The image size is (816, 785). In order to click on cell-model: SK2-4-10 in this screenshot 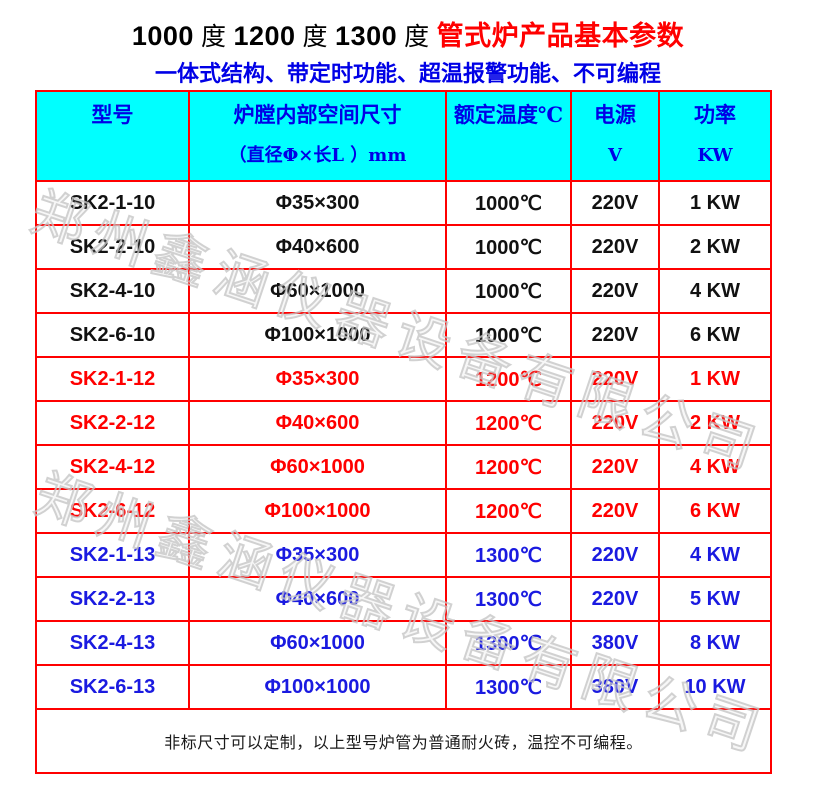, I will do `click(112, 291)`.